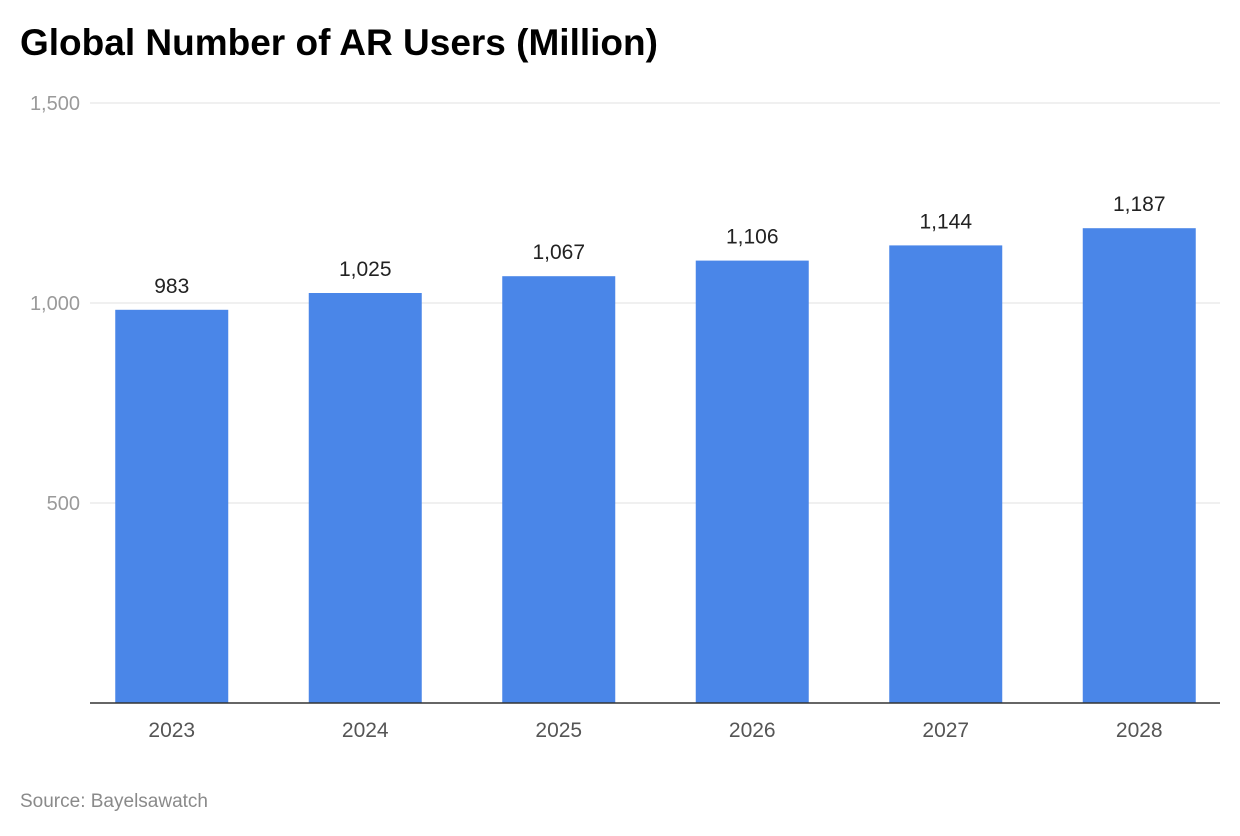 This screenshot has width=1240, height=836. I want to click on chart-title: Global Number of AR Users (Million), so click(339, 42).